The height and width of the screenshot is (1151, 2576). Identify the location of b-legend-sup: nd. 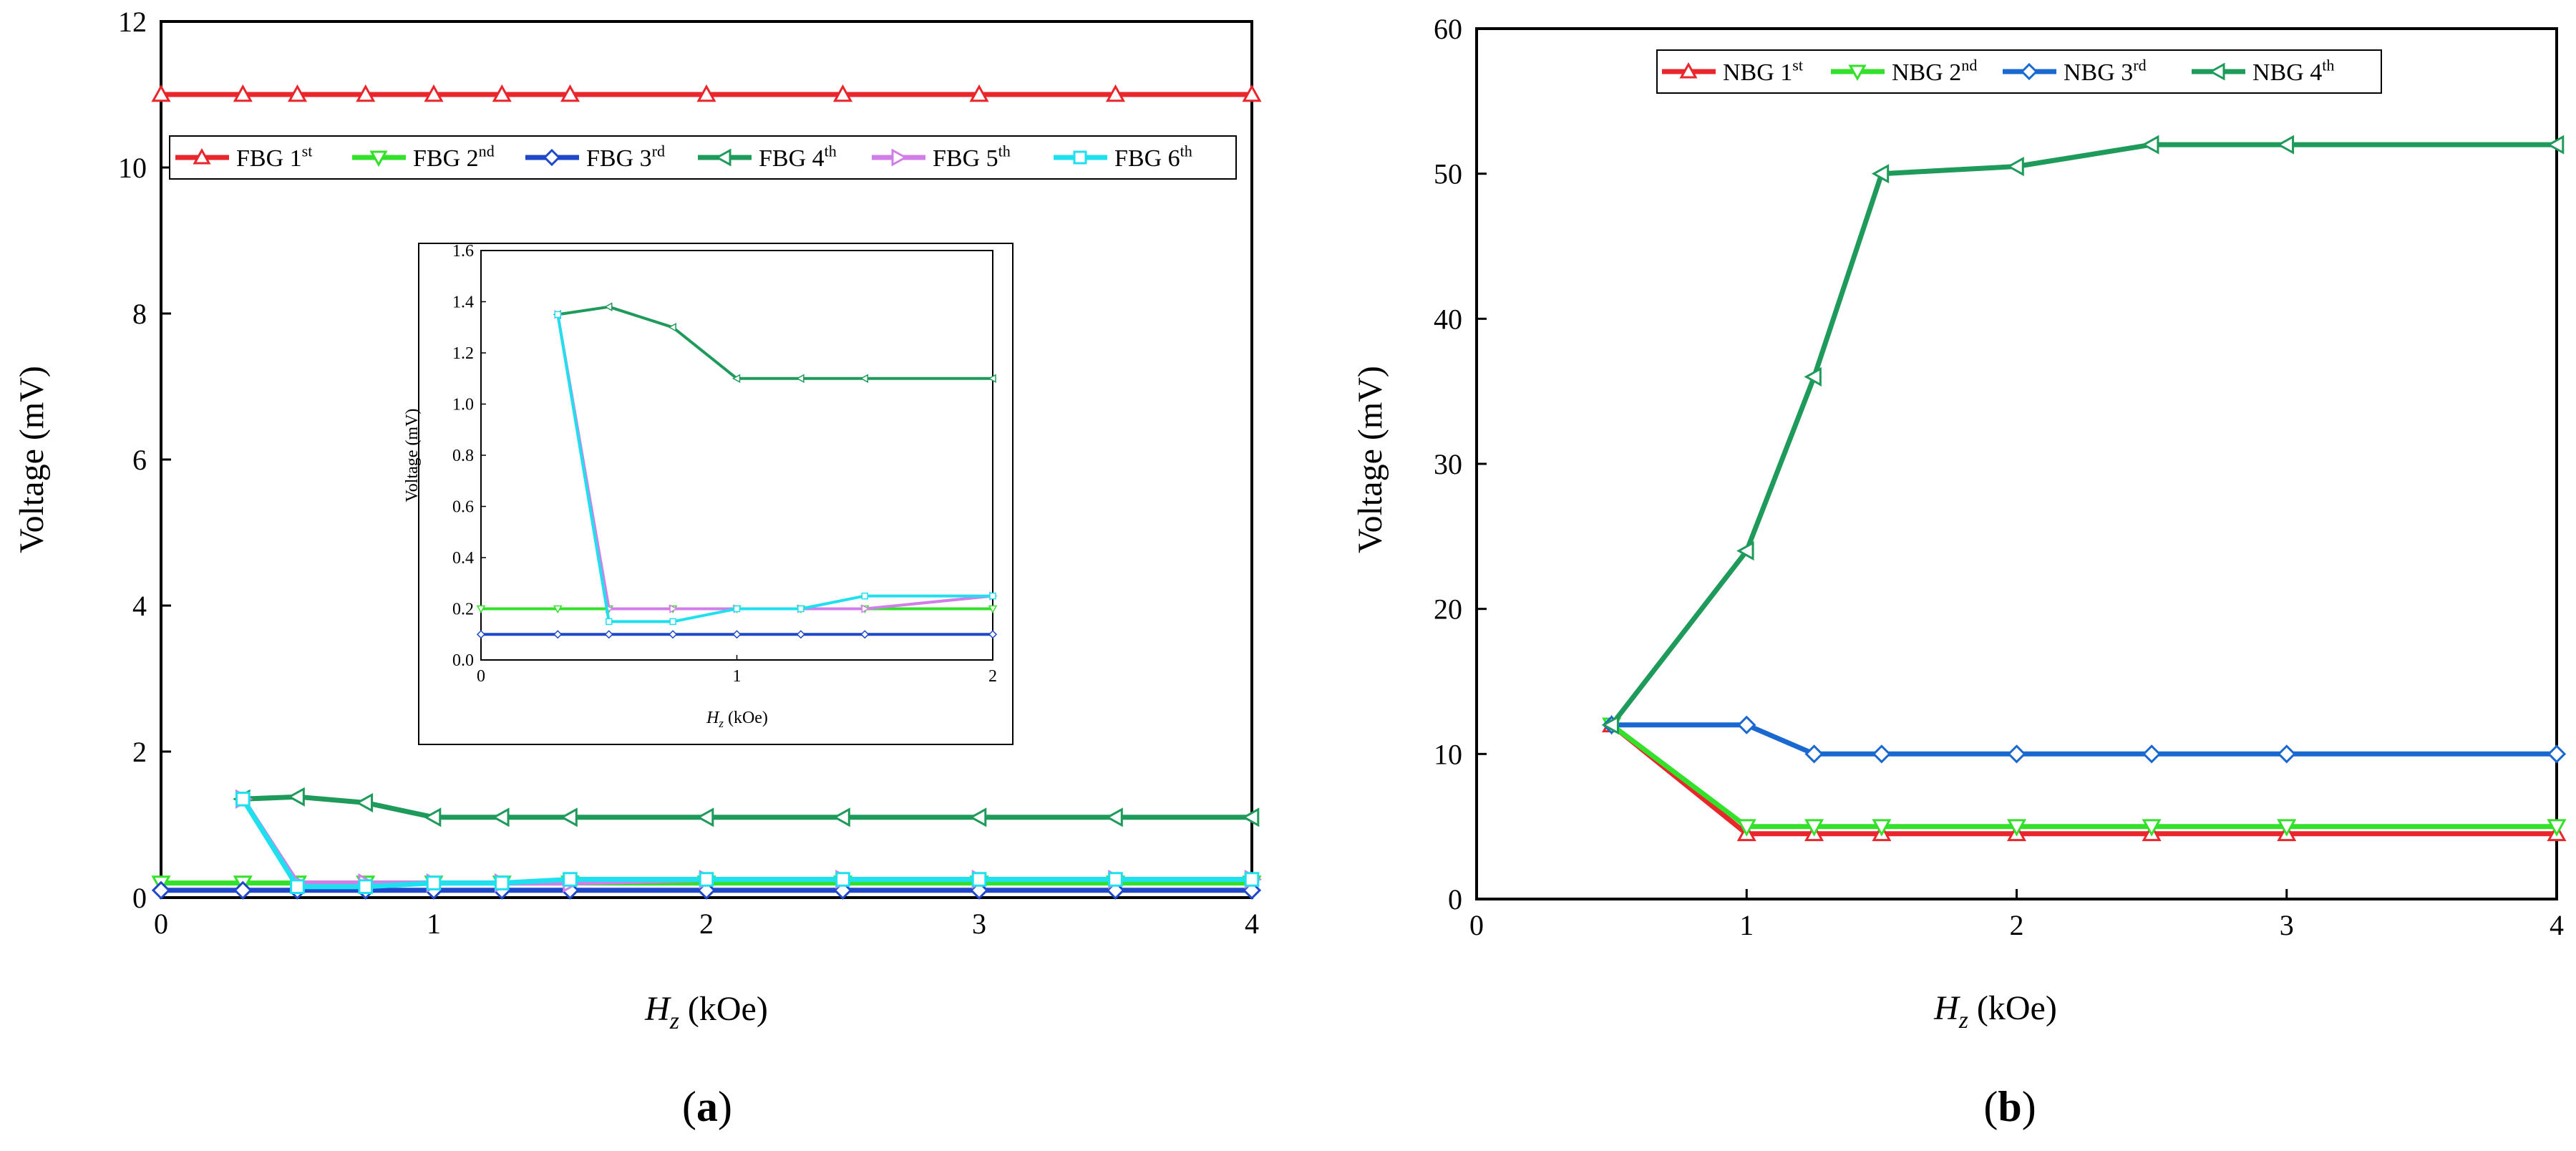
(1969, 65).